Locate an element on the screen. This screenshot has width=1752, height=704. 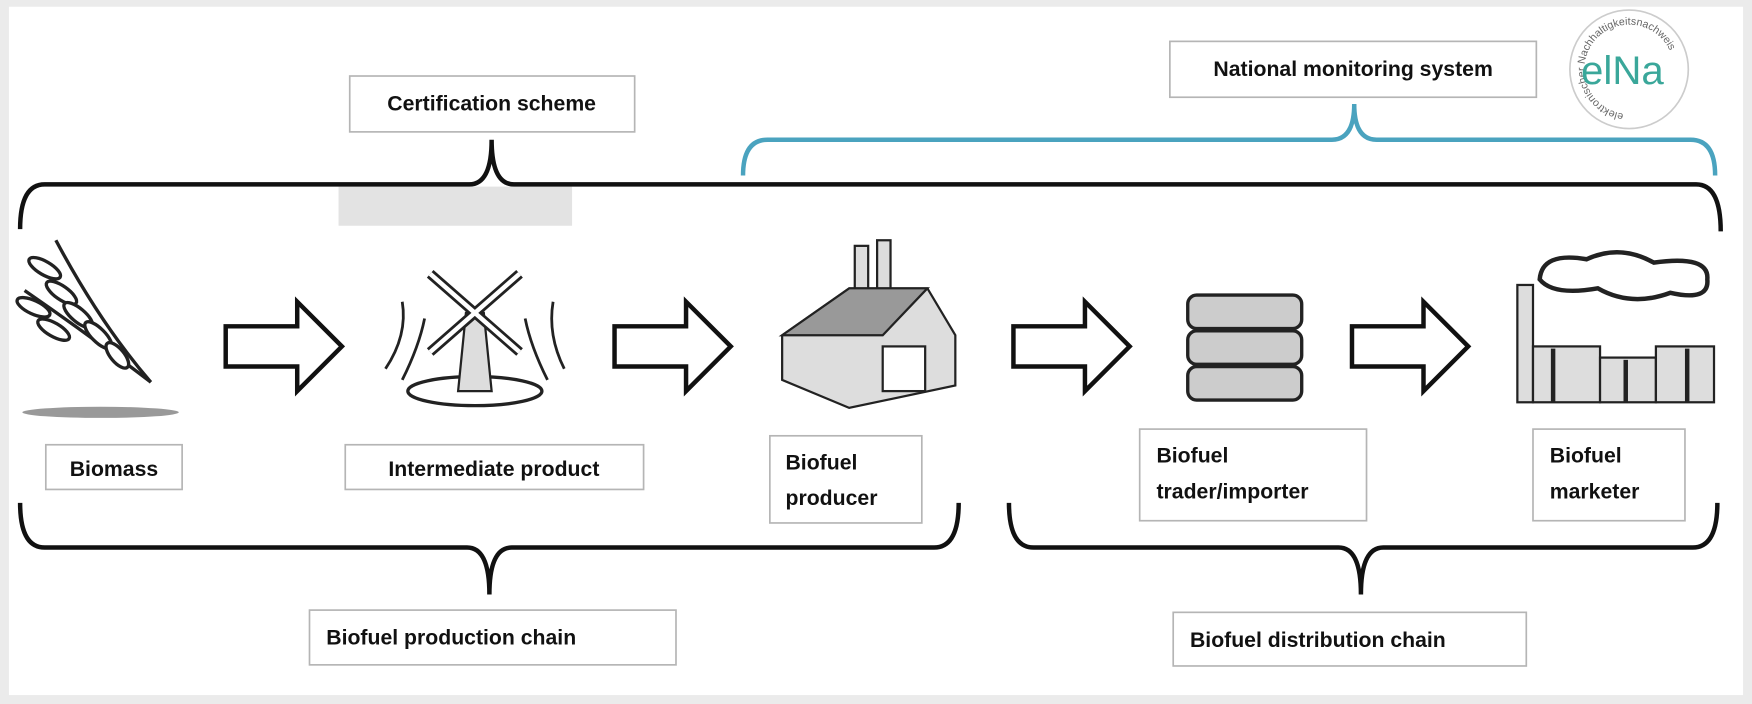
node-label-line: Biomass is located at coordinates (114, 469).